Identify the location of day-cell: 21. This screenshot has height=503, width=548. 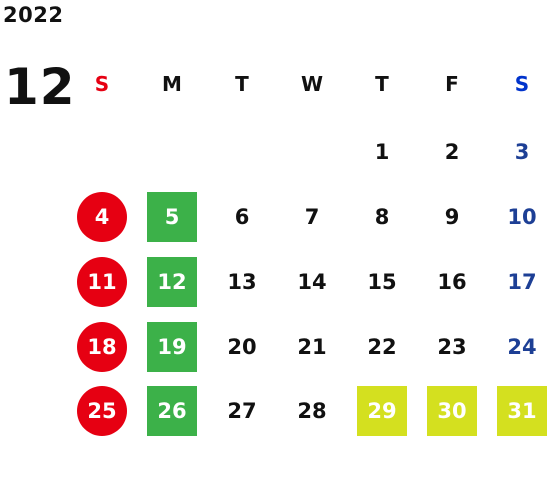
(312, 347).